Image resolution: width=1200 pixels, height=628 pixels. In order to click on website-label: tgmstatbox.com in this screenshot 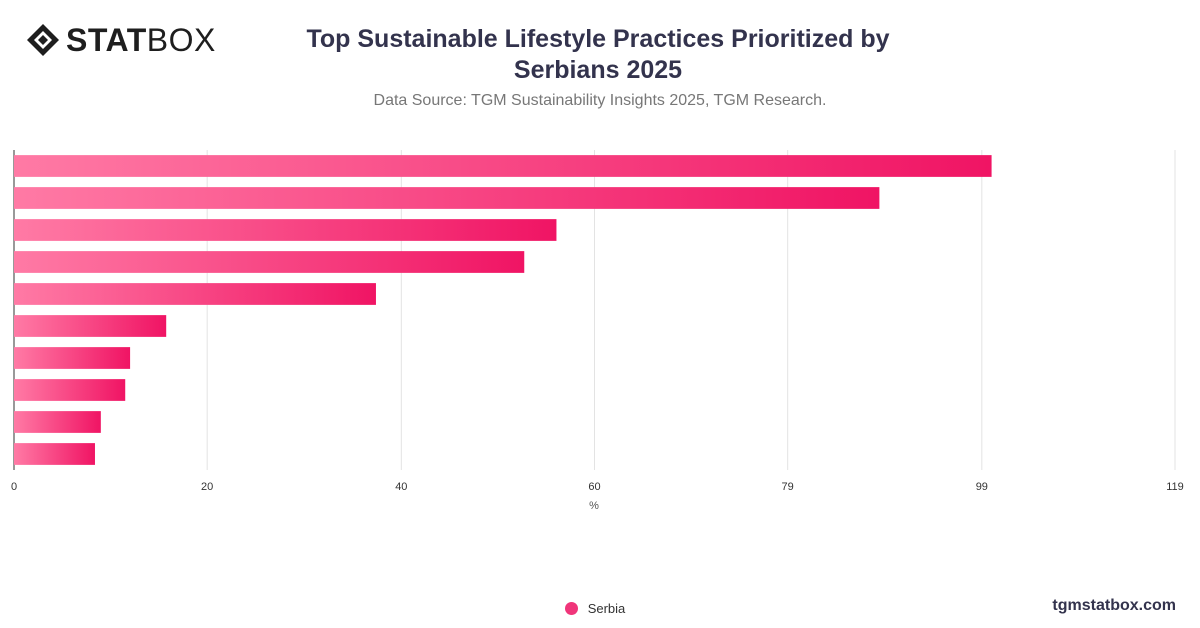, I will do `click(1114, 605)`.